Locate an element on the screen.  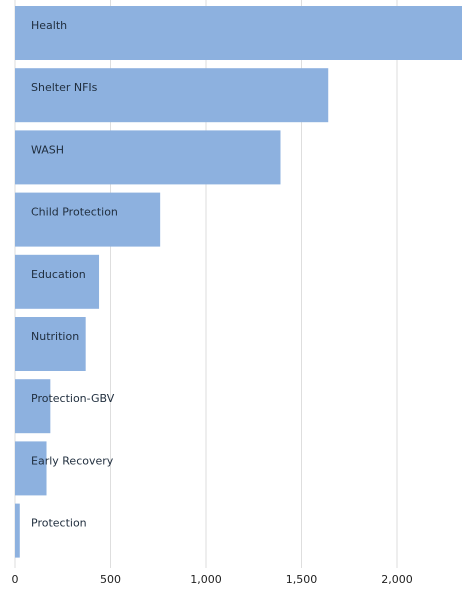
bar-label-early-recovery: Early Recovery is located at coordinates (72, 460).